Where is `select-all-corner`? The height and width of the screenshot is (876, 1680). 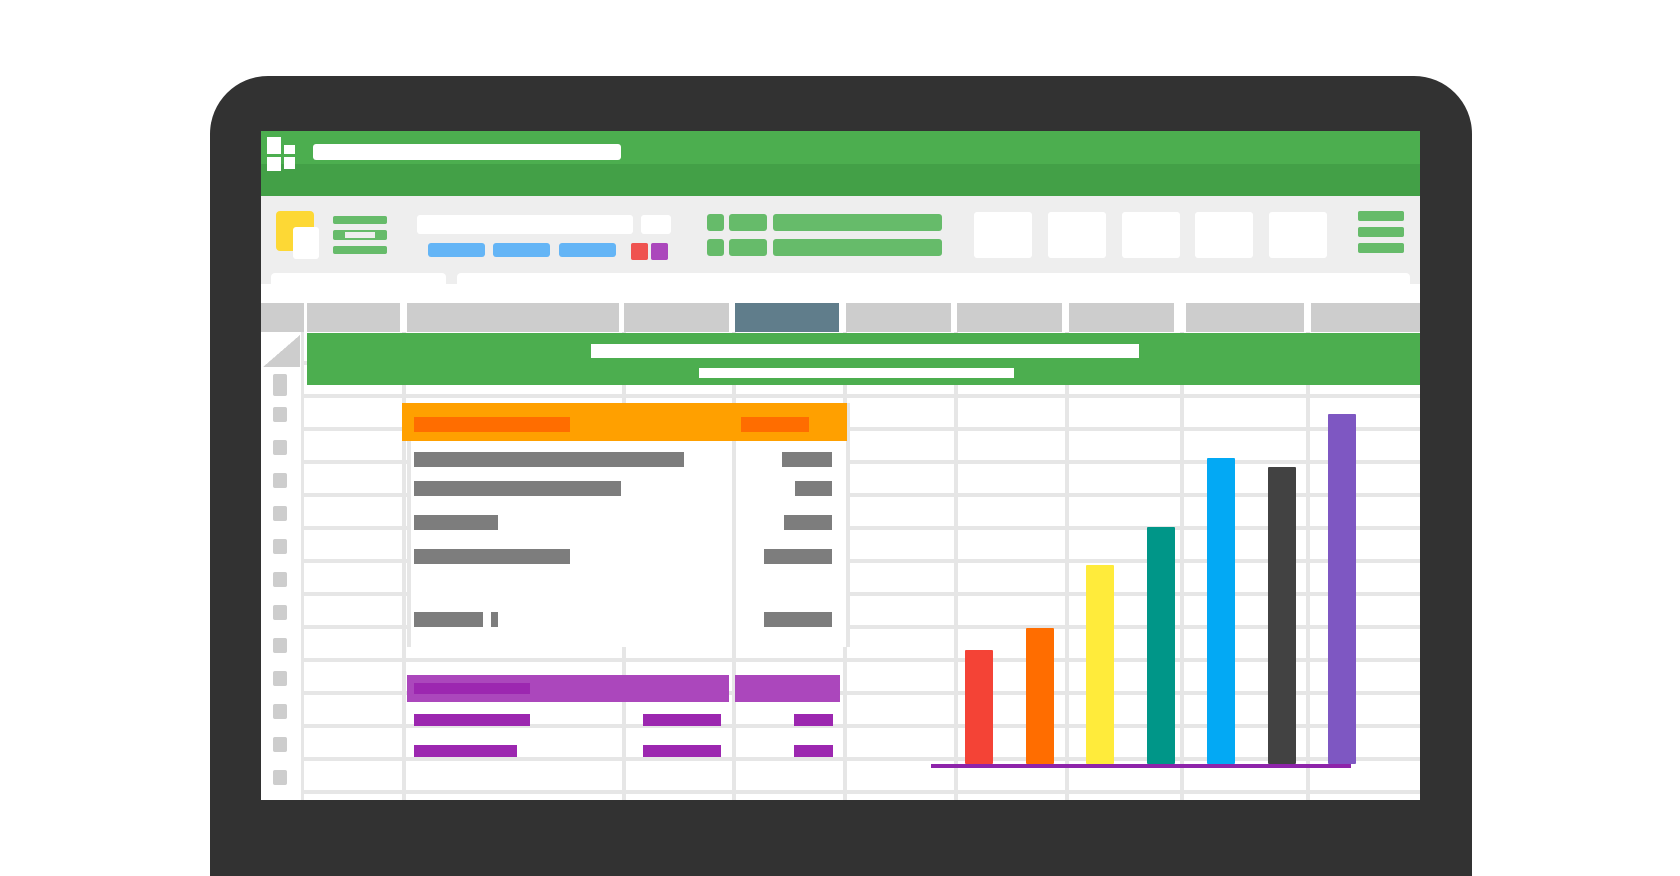 select-all-corner is located at coordinates (282, 317).